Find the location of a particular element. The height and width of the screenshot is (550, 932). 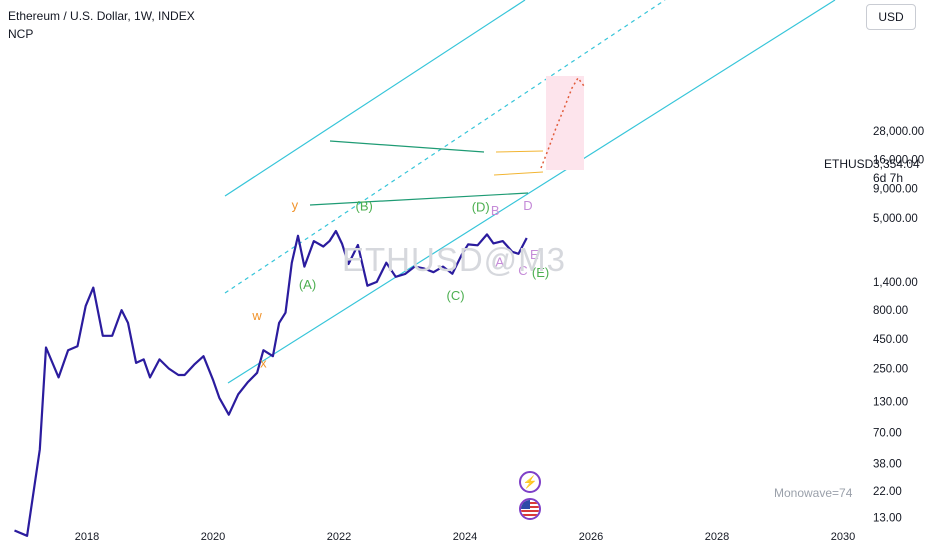

wave-label-secondary: C is located at coordinates (522, 270).